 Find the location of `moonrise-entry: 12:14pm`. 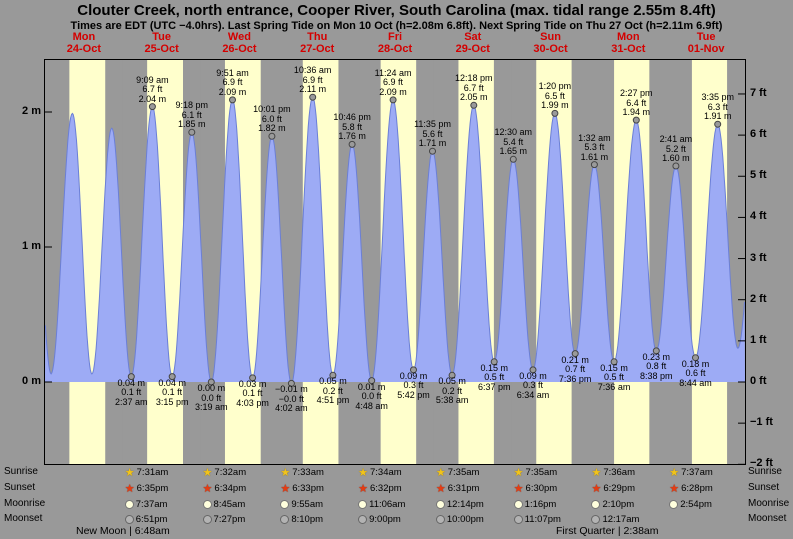

moonrise-entry: 12:14pm is located at coordinates (459, 504).